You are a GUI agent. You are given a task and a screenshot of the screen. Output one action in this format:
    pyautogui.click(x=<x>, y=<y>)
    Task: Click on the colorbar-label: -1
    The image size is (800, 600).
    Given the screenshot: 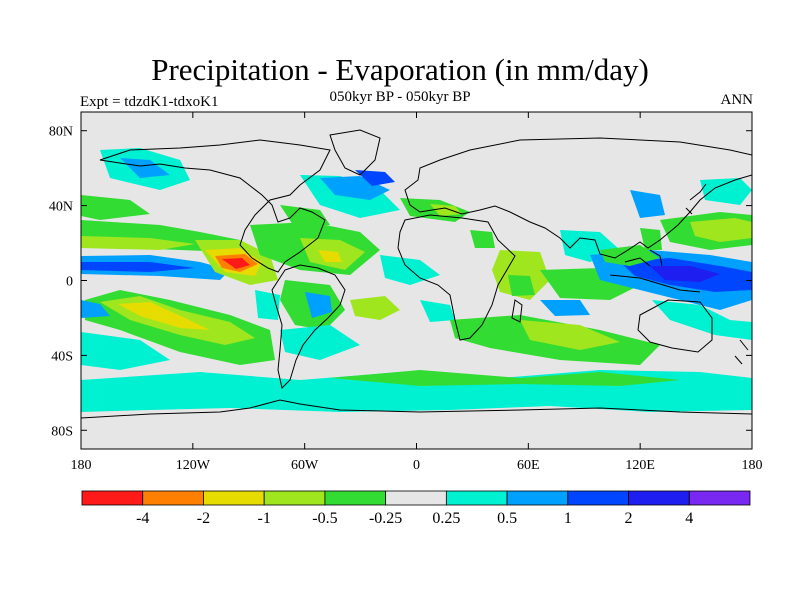 What is the action you would take?
    pyautogui.click(x=264, y=518)
    